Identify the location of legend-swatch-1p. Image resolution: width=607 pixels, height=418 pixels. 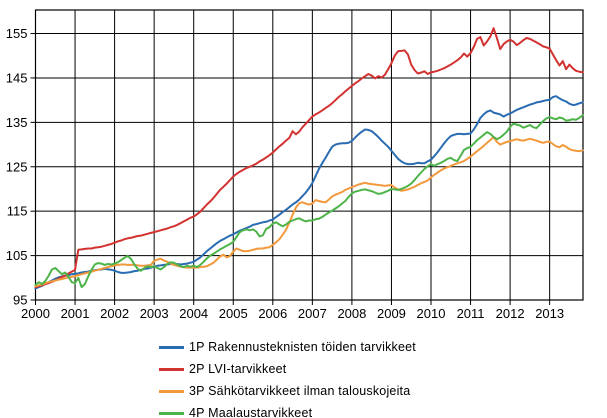
(171, 347).